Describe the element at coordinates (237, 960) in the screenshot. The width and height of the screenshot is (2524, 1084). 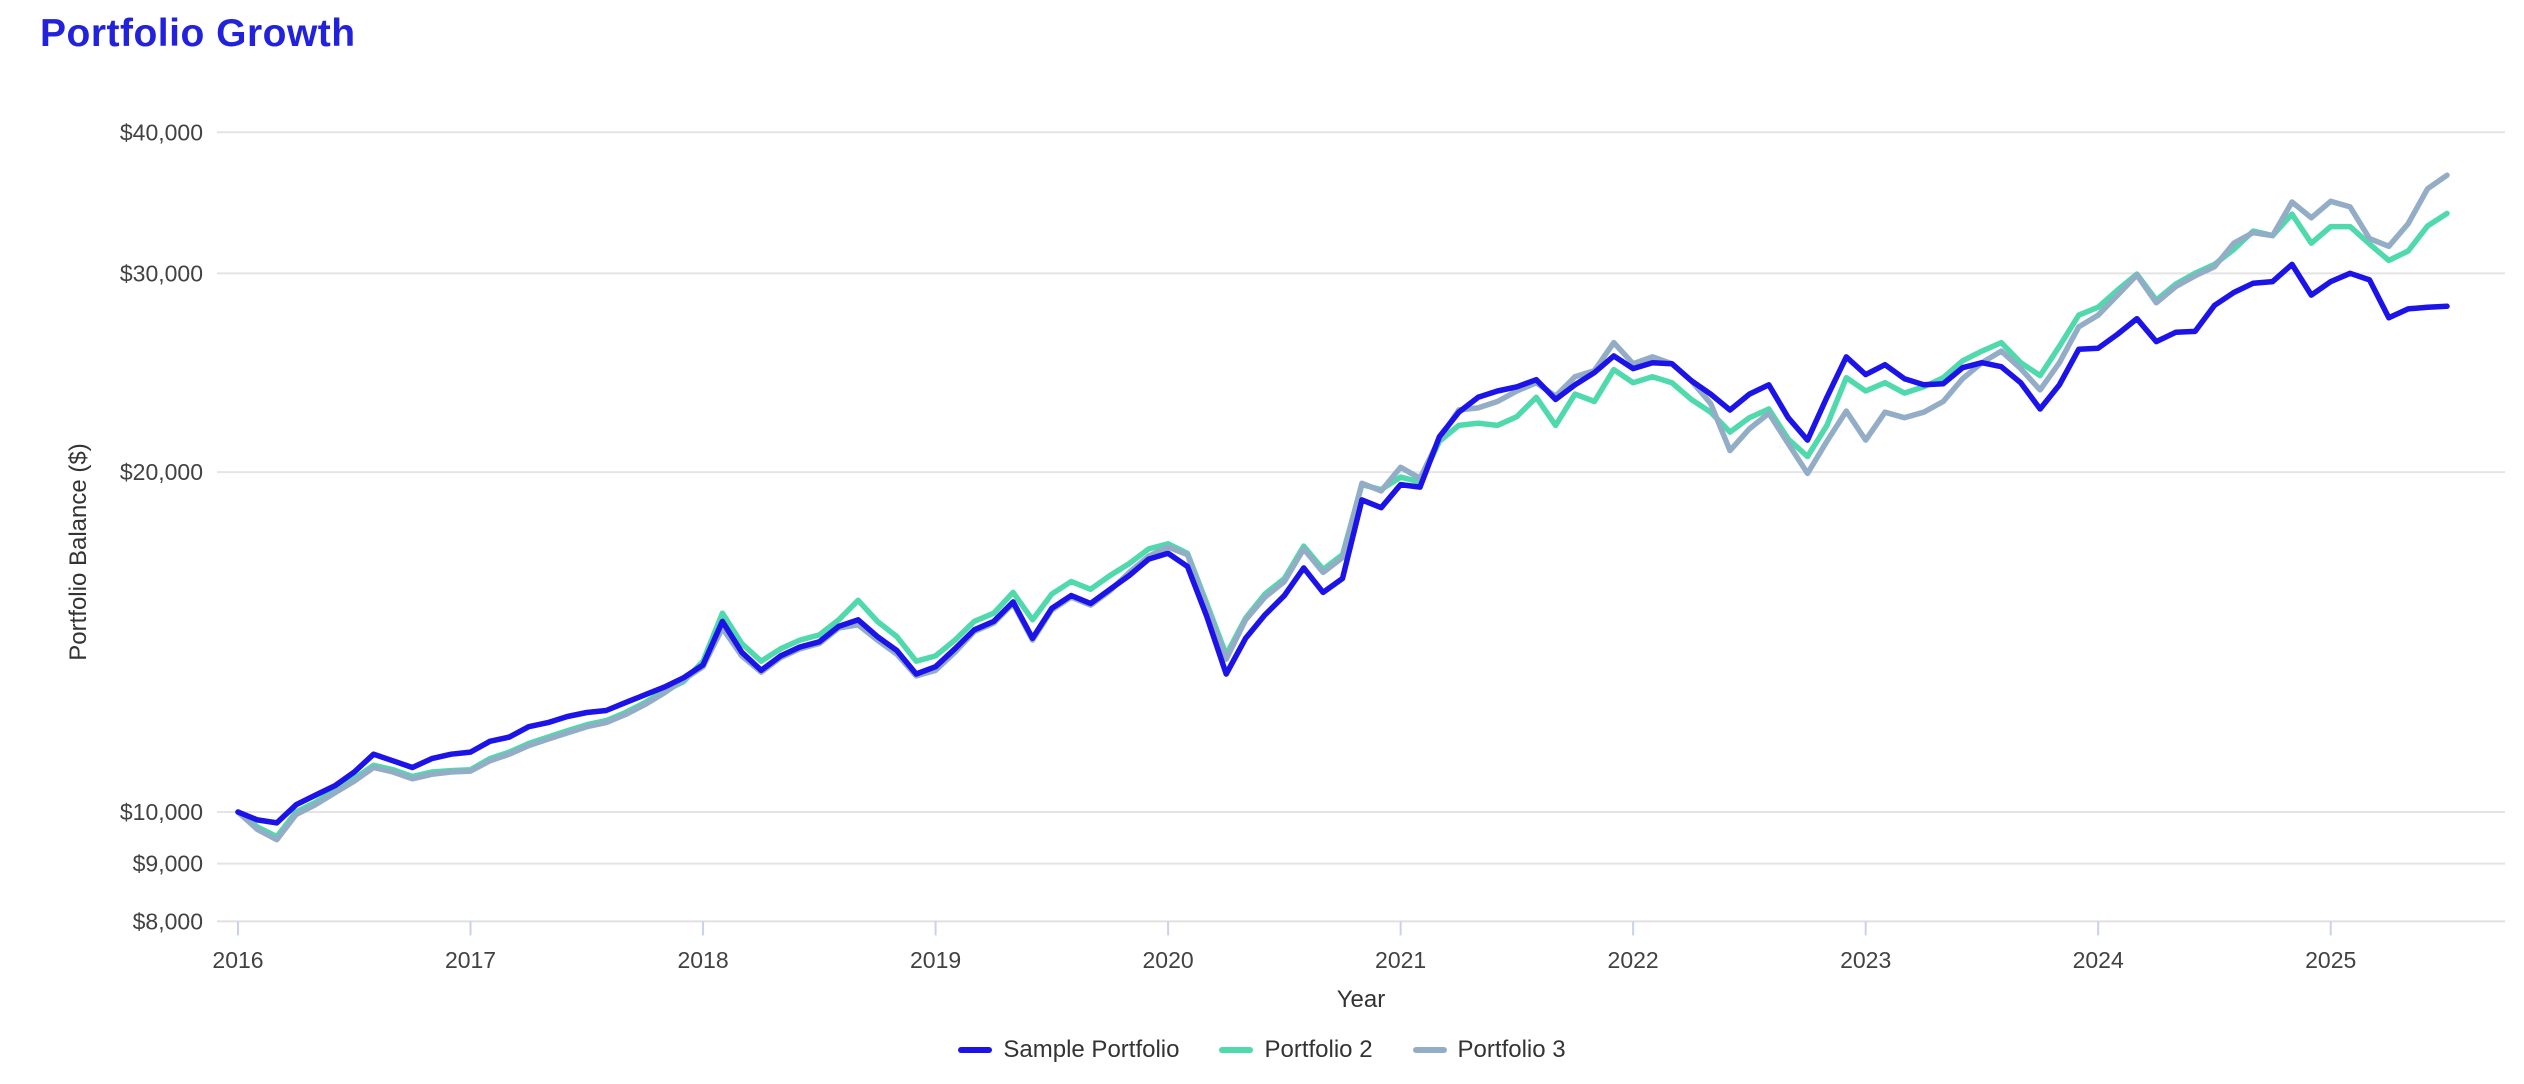
I see `x-tick-label-2016: 2016` at that location.